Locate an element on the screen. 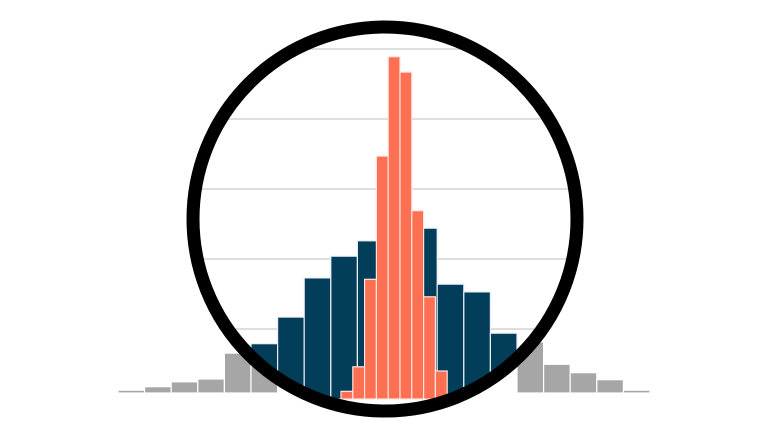 The image size is (768, 436). navy-bar is located at coordinates (317, 338).